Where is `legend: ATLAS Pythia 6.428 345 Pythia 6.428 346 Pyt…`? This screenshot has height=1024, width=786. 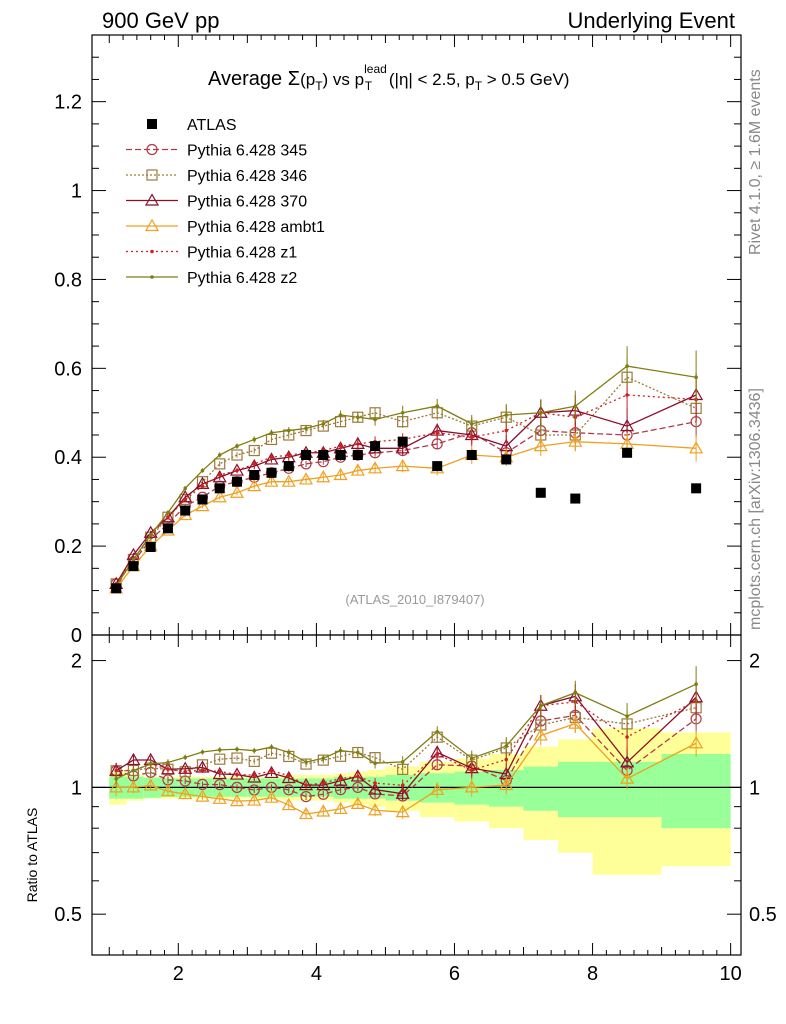
legend: ATLAS Pythia 6.428 345 Pythia 6.428 346 Pyt… is located at coordinates (225, 202).